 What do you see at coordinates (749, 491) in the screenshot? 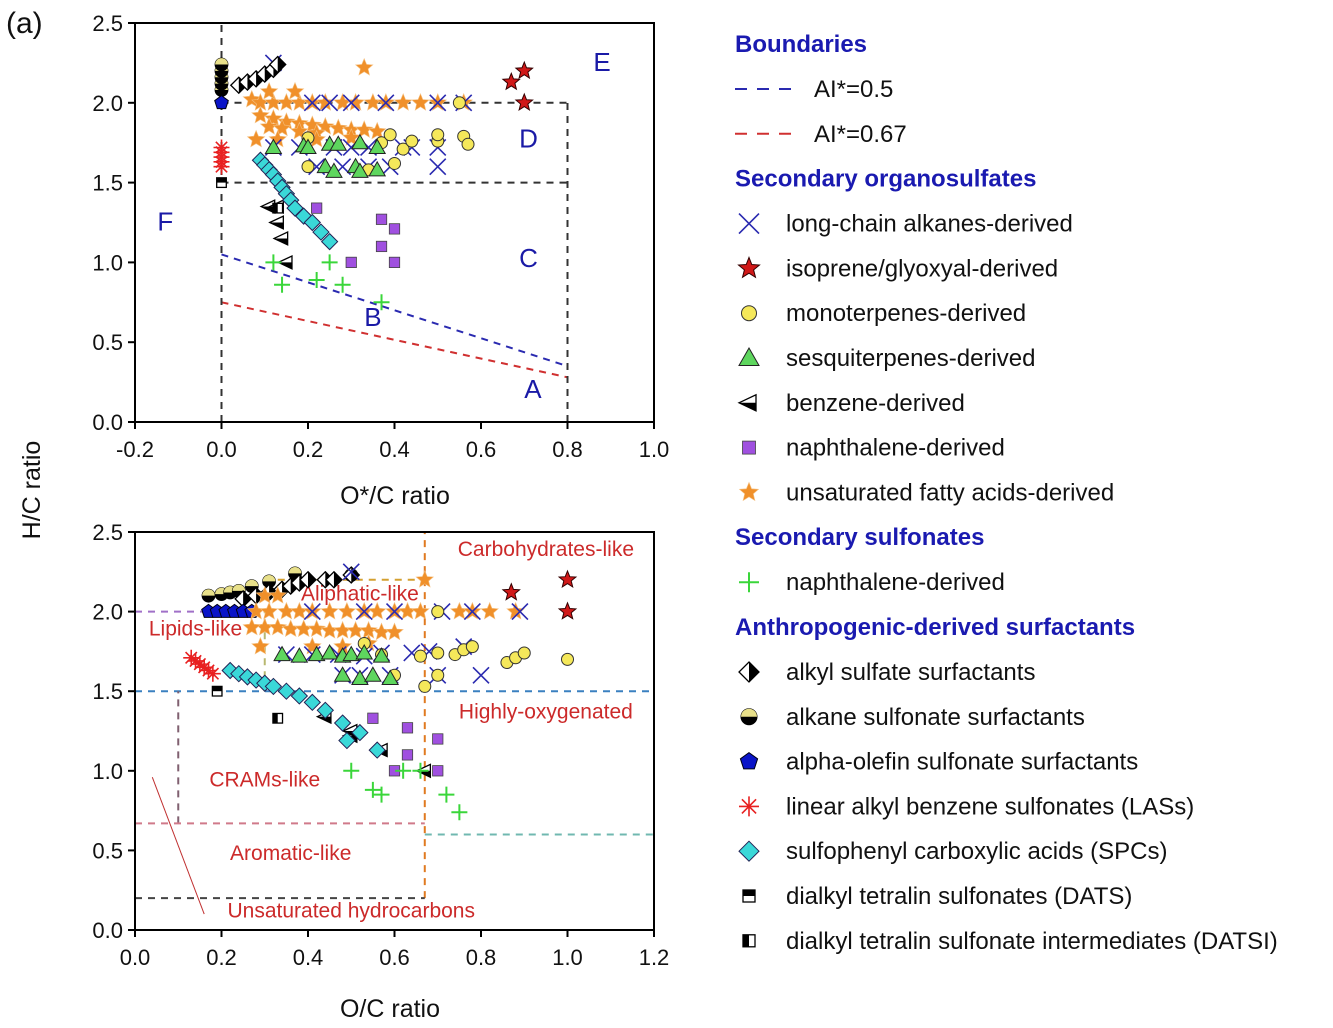
I see `legend-star-icon` at bounding box center [749, 491].